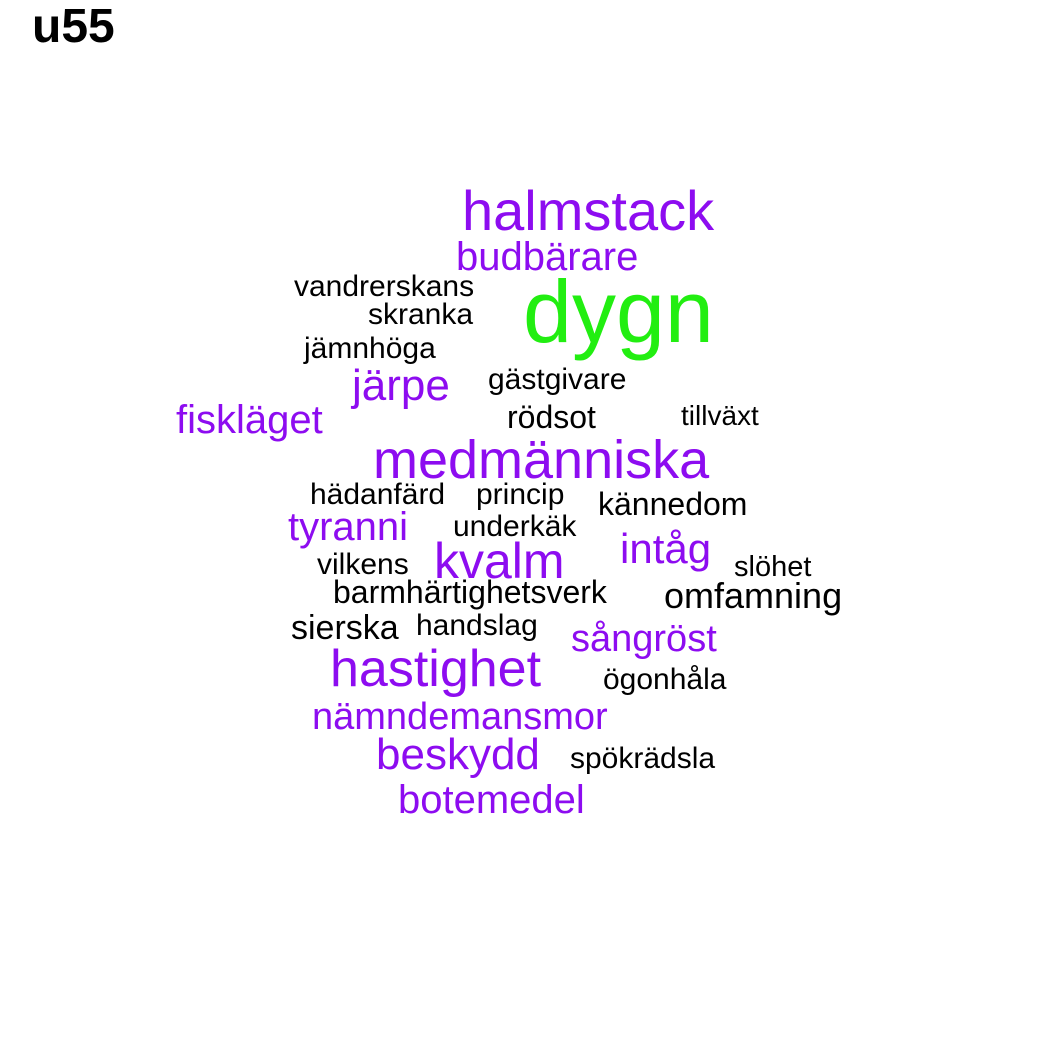  What do you see at coordinates (665, 679) in the screenshot?
I see `cloud-word: ögonhåla` at bounding box center [665, 679].